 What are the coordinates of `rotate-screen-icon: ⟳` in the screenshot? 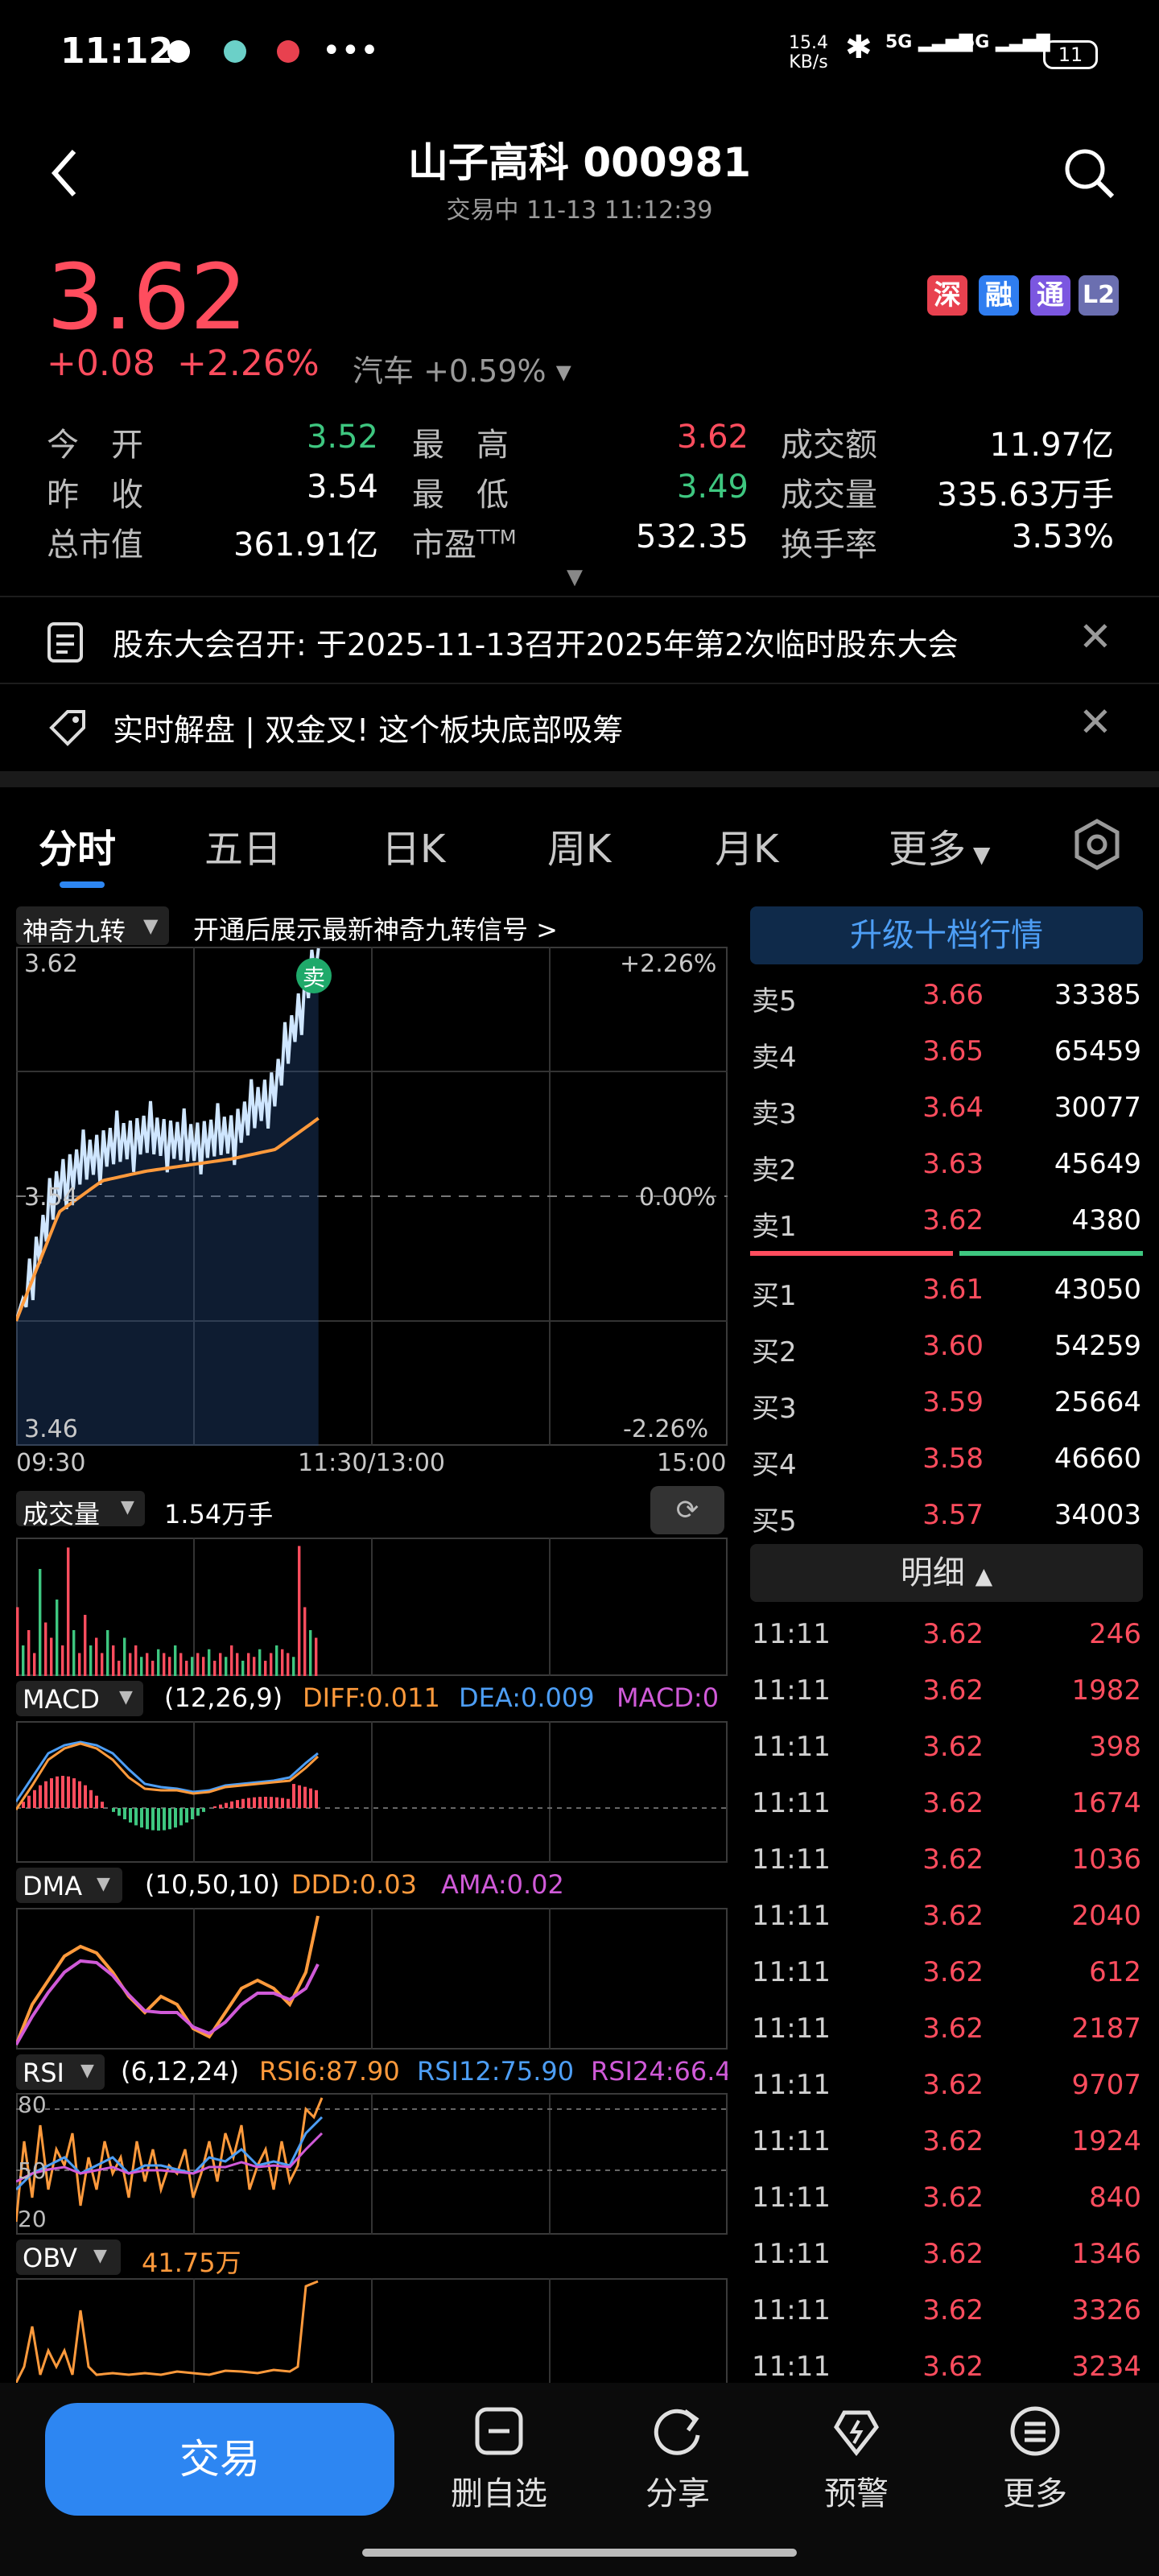 It's located at (687, 1510).